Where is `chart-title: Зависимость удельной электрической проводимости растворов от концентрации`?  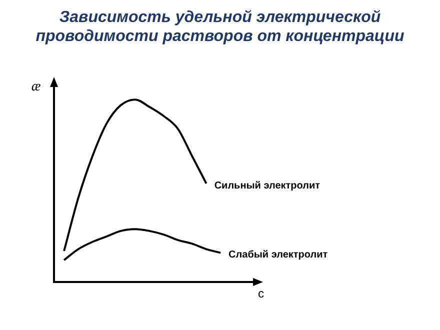
chart-title: Зависимость удельной электрической проводимости растворов от концентрации is located at coordinates (220, 27).